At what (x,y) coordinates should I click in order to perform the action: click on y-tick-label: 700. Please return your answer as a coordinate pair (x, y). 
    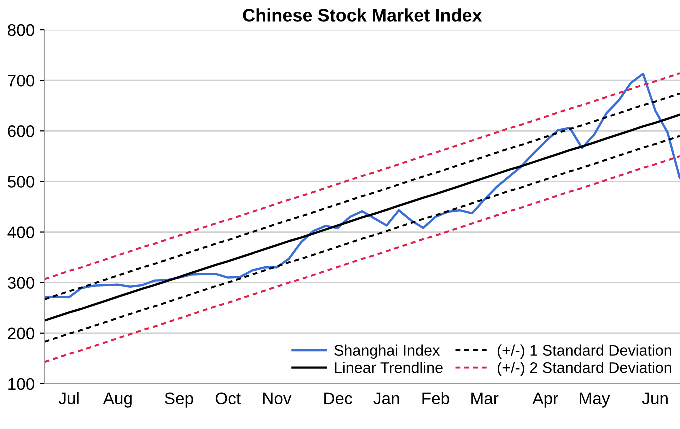
    Looking at the image, I should click on (21, 80).